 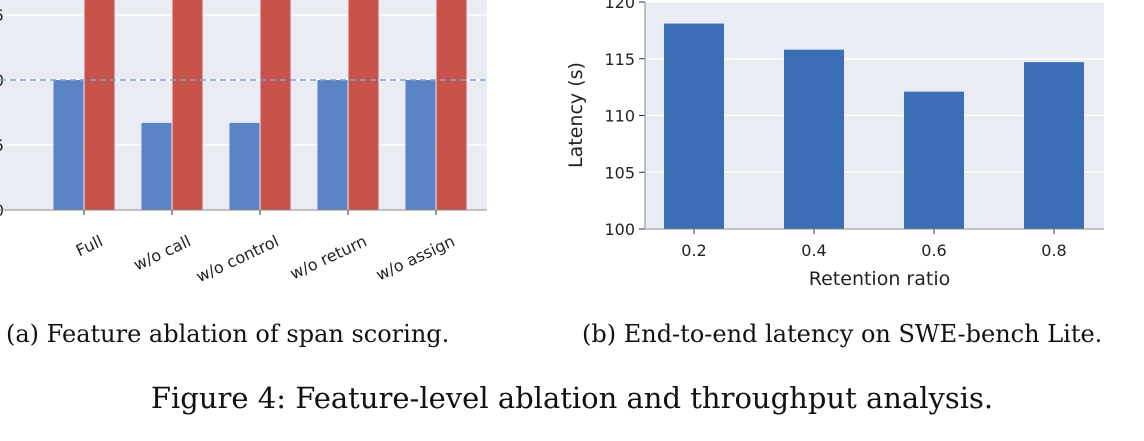 What do you see at coordinates (237, 258) in the screenshot?
I see `x-tick-label: w/o control` at bounding box center [237, 258].